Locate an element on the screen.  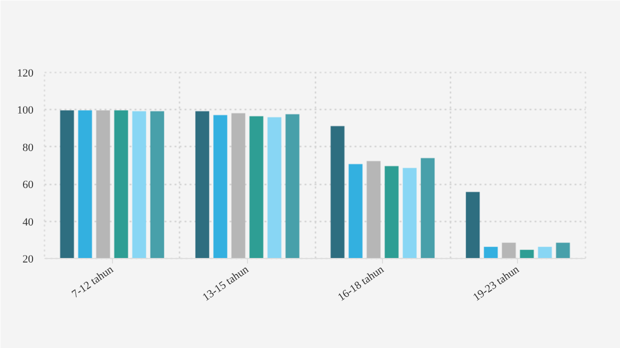
y-tick-label: 40 is located at coordinates (28, 222).